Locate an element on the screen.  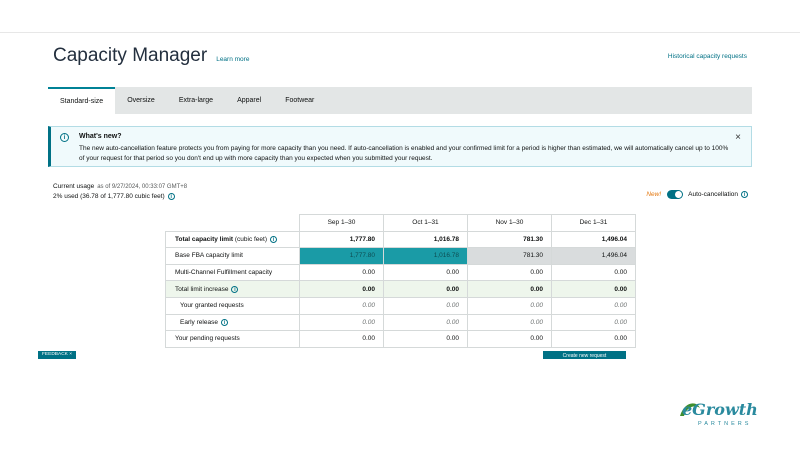
close-icon: × is located at coordinates (738, 137).